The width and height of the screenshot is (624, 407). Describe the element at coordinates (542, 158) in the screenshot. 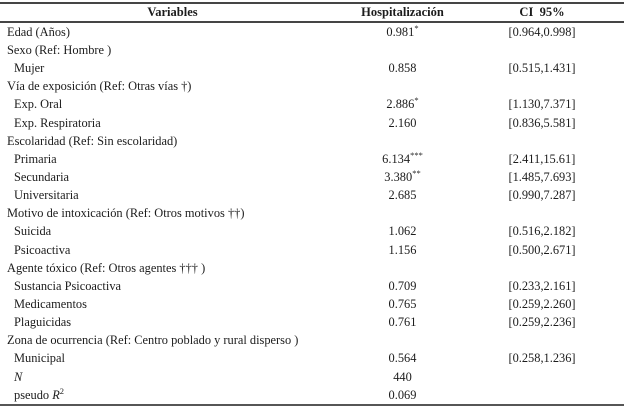

I see `ci-cell: [2.411,15.61]` at that location.